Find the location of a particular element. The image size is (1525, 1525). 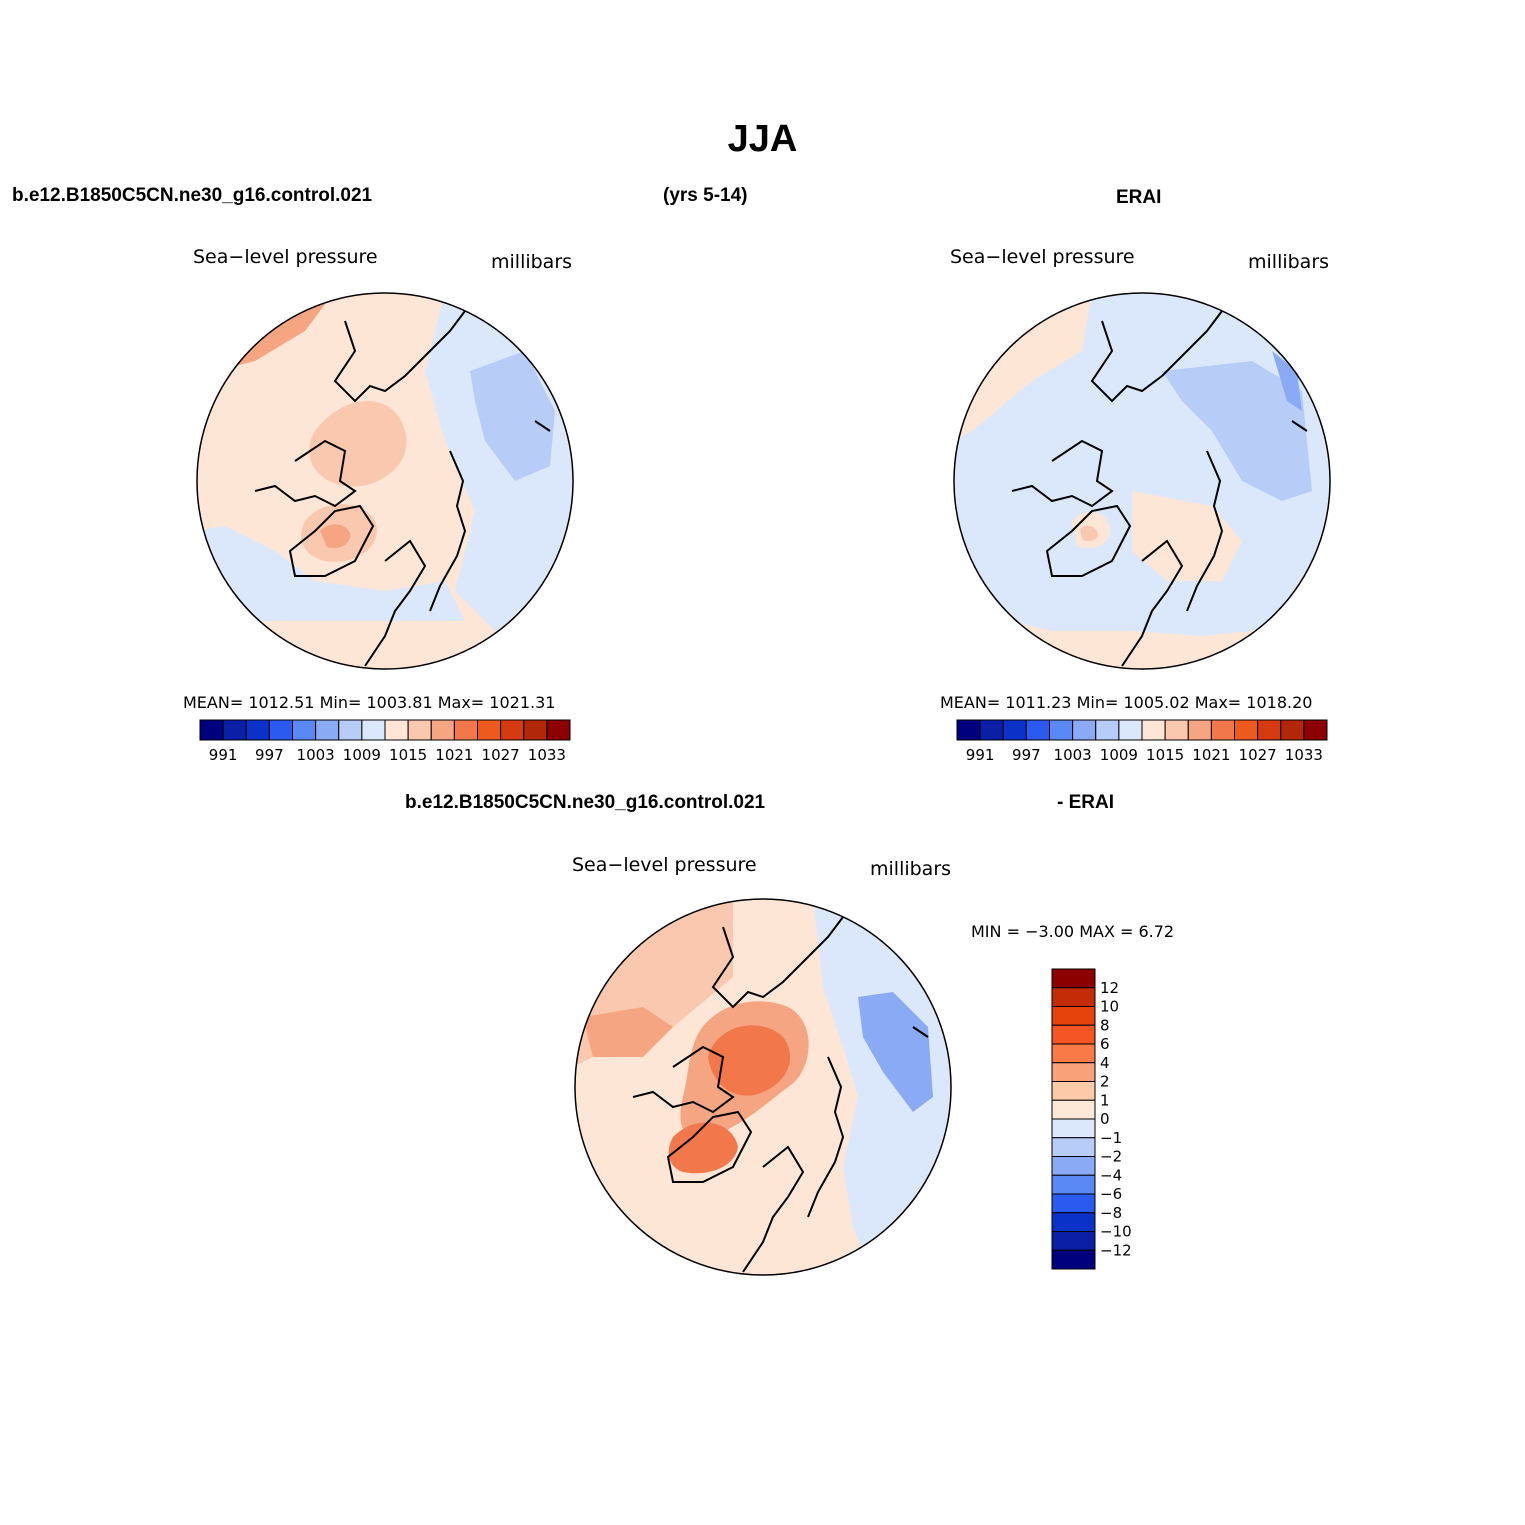

diff-case-name-label: b.e12.B1850C5CN.ne30_g16.control.021 is located at coordinates (585, 802).